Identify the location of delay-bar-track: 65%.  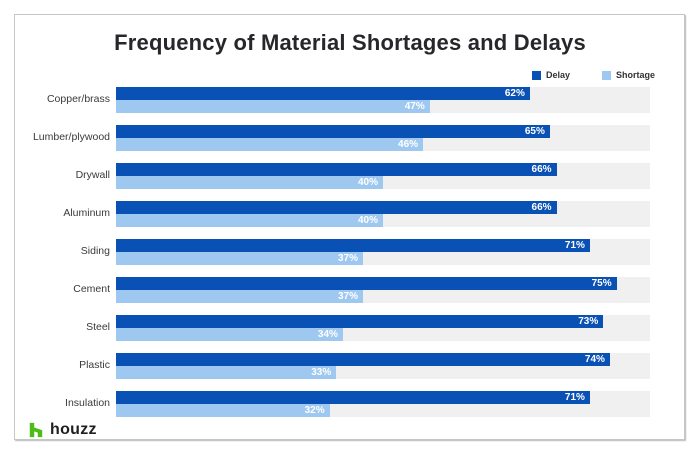
(383, 131).